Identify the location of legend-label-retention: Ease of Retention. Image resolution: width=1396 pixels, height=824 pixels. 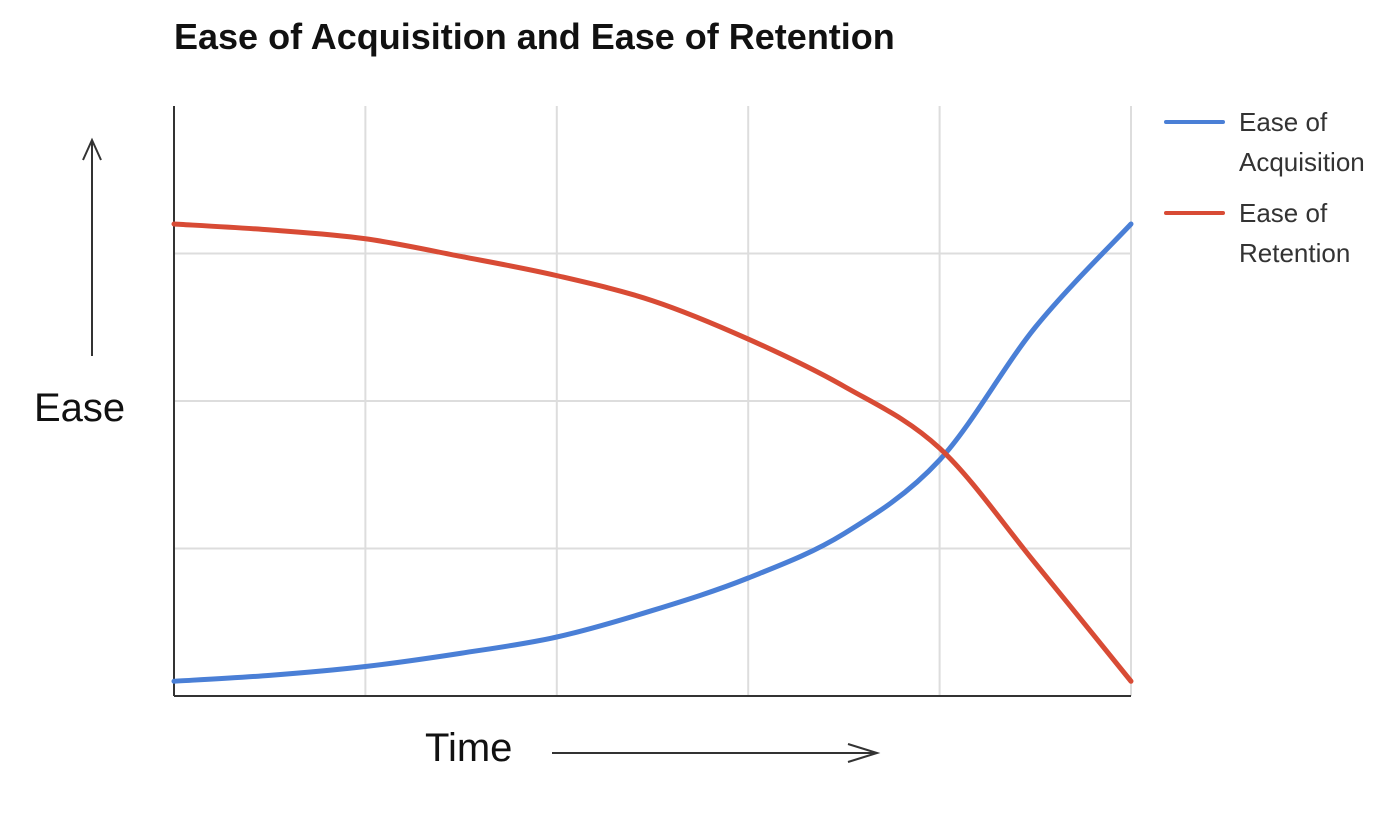
(1295, 233).